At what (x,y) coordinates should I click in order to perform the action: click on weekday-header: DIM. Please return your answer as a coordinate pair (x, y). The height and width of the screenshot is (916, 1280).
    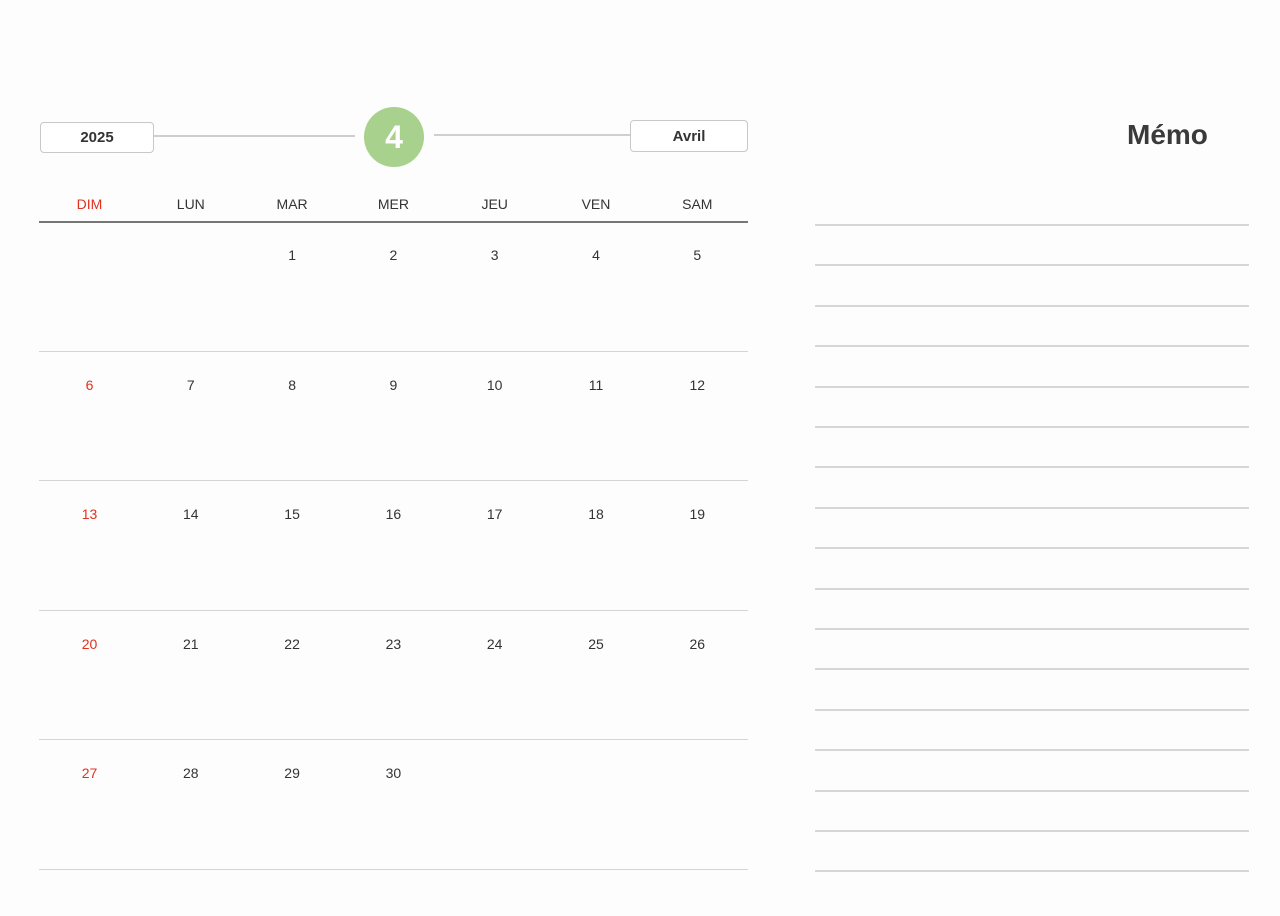
    Looking at the image, I should click on (89, 204).